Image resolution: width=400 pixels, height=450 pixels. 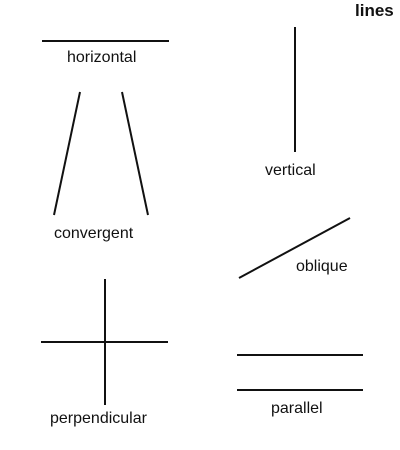 I want to click on label-perpendicular: perpendicular, so click(x=98, y=418).